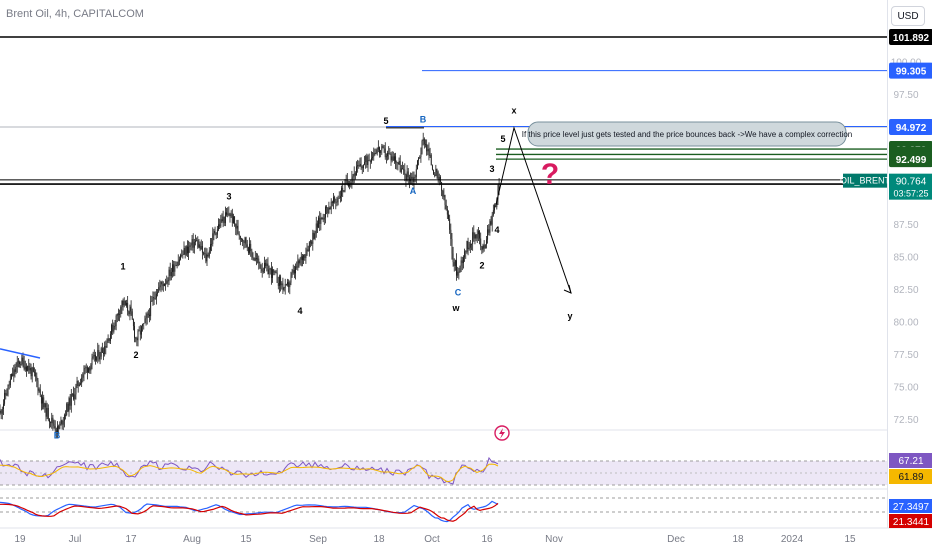 This screenshot has height=555, width=932. I want to click on wave-label: 3, so click(491, 169).